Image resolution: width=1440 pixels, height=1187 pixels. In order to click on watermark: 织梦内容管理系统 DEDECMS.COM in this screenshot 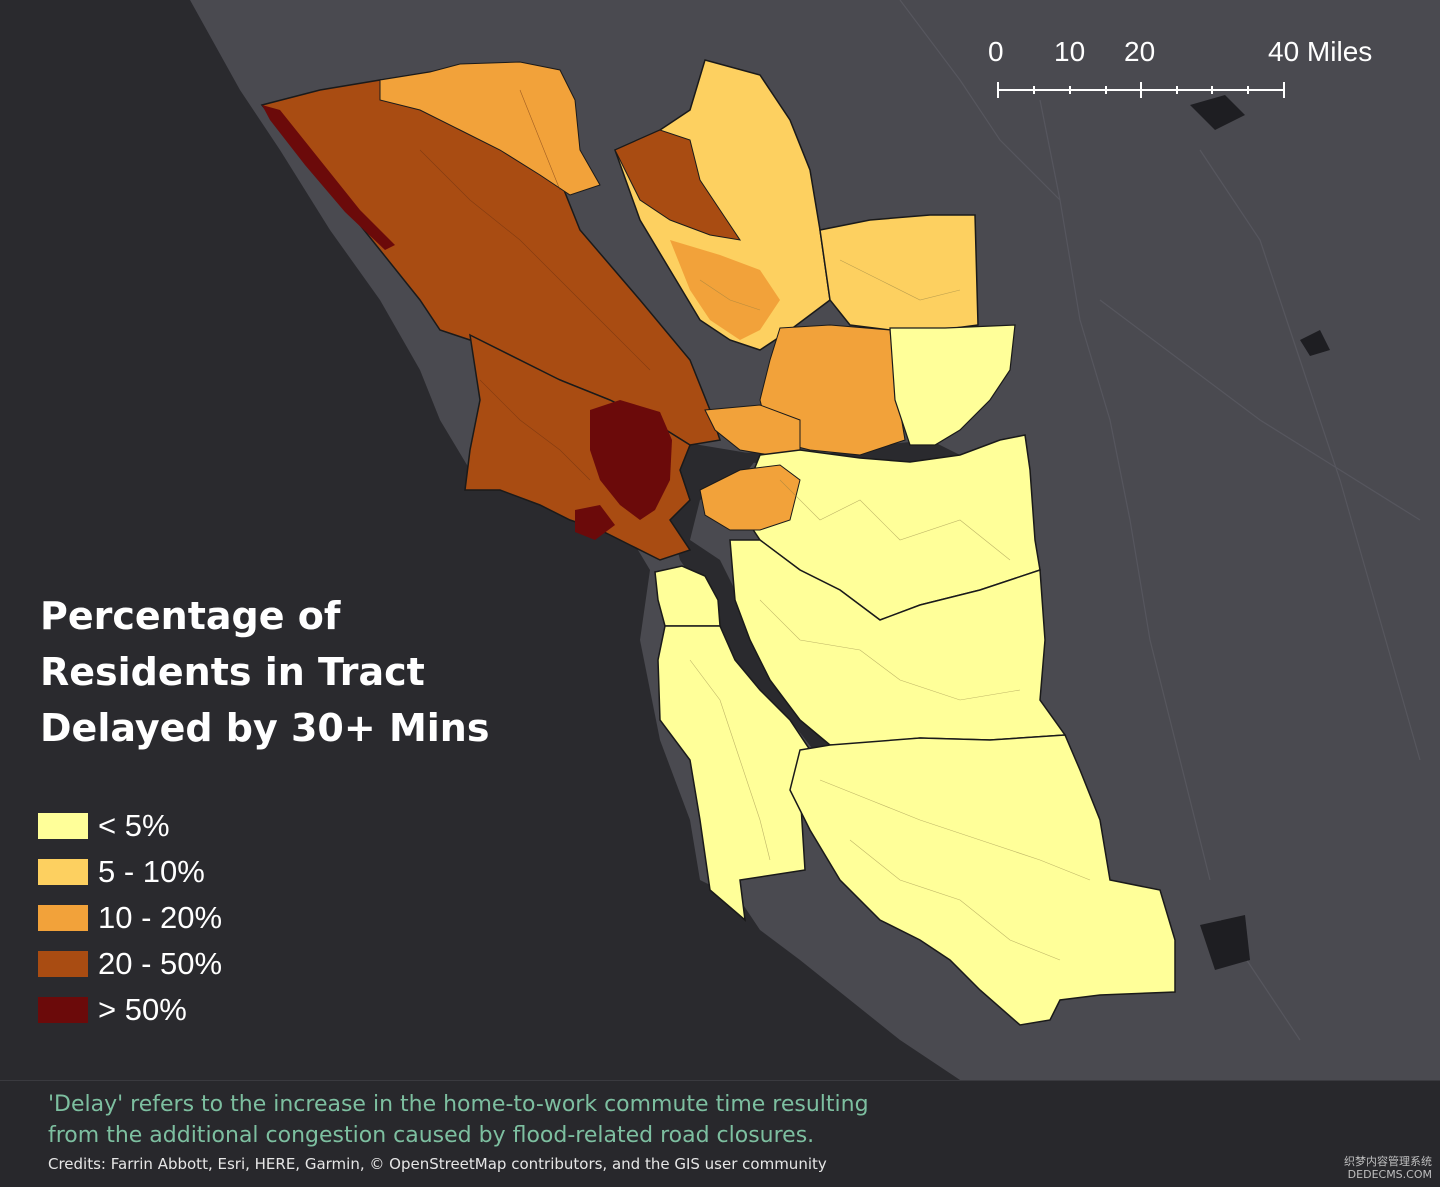, I will do `click(1388, 1168)`.